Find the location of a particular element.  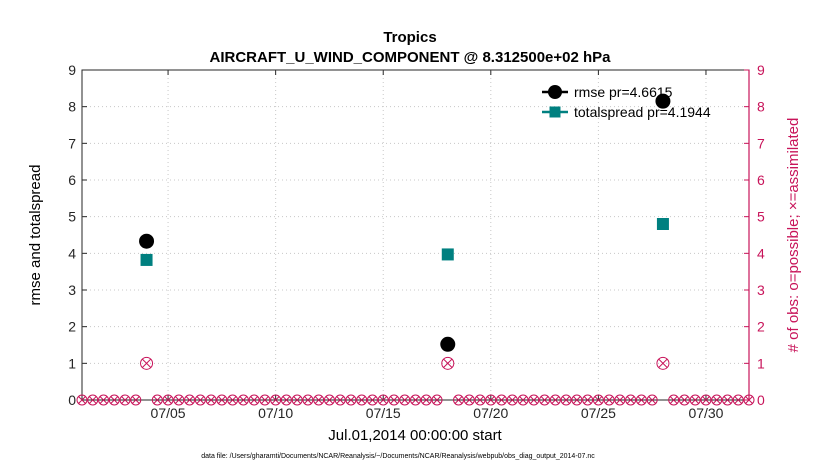

x-tick-label: 07/10 is located at coordinates (275, 413).